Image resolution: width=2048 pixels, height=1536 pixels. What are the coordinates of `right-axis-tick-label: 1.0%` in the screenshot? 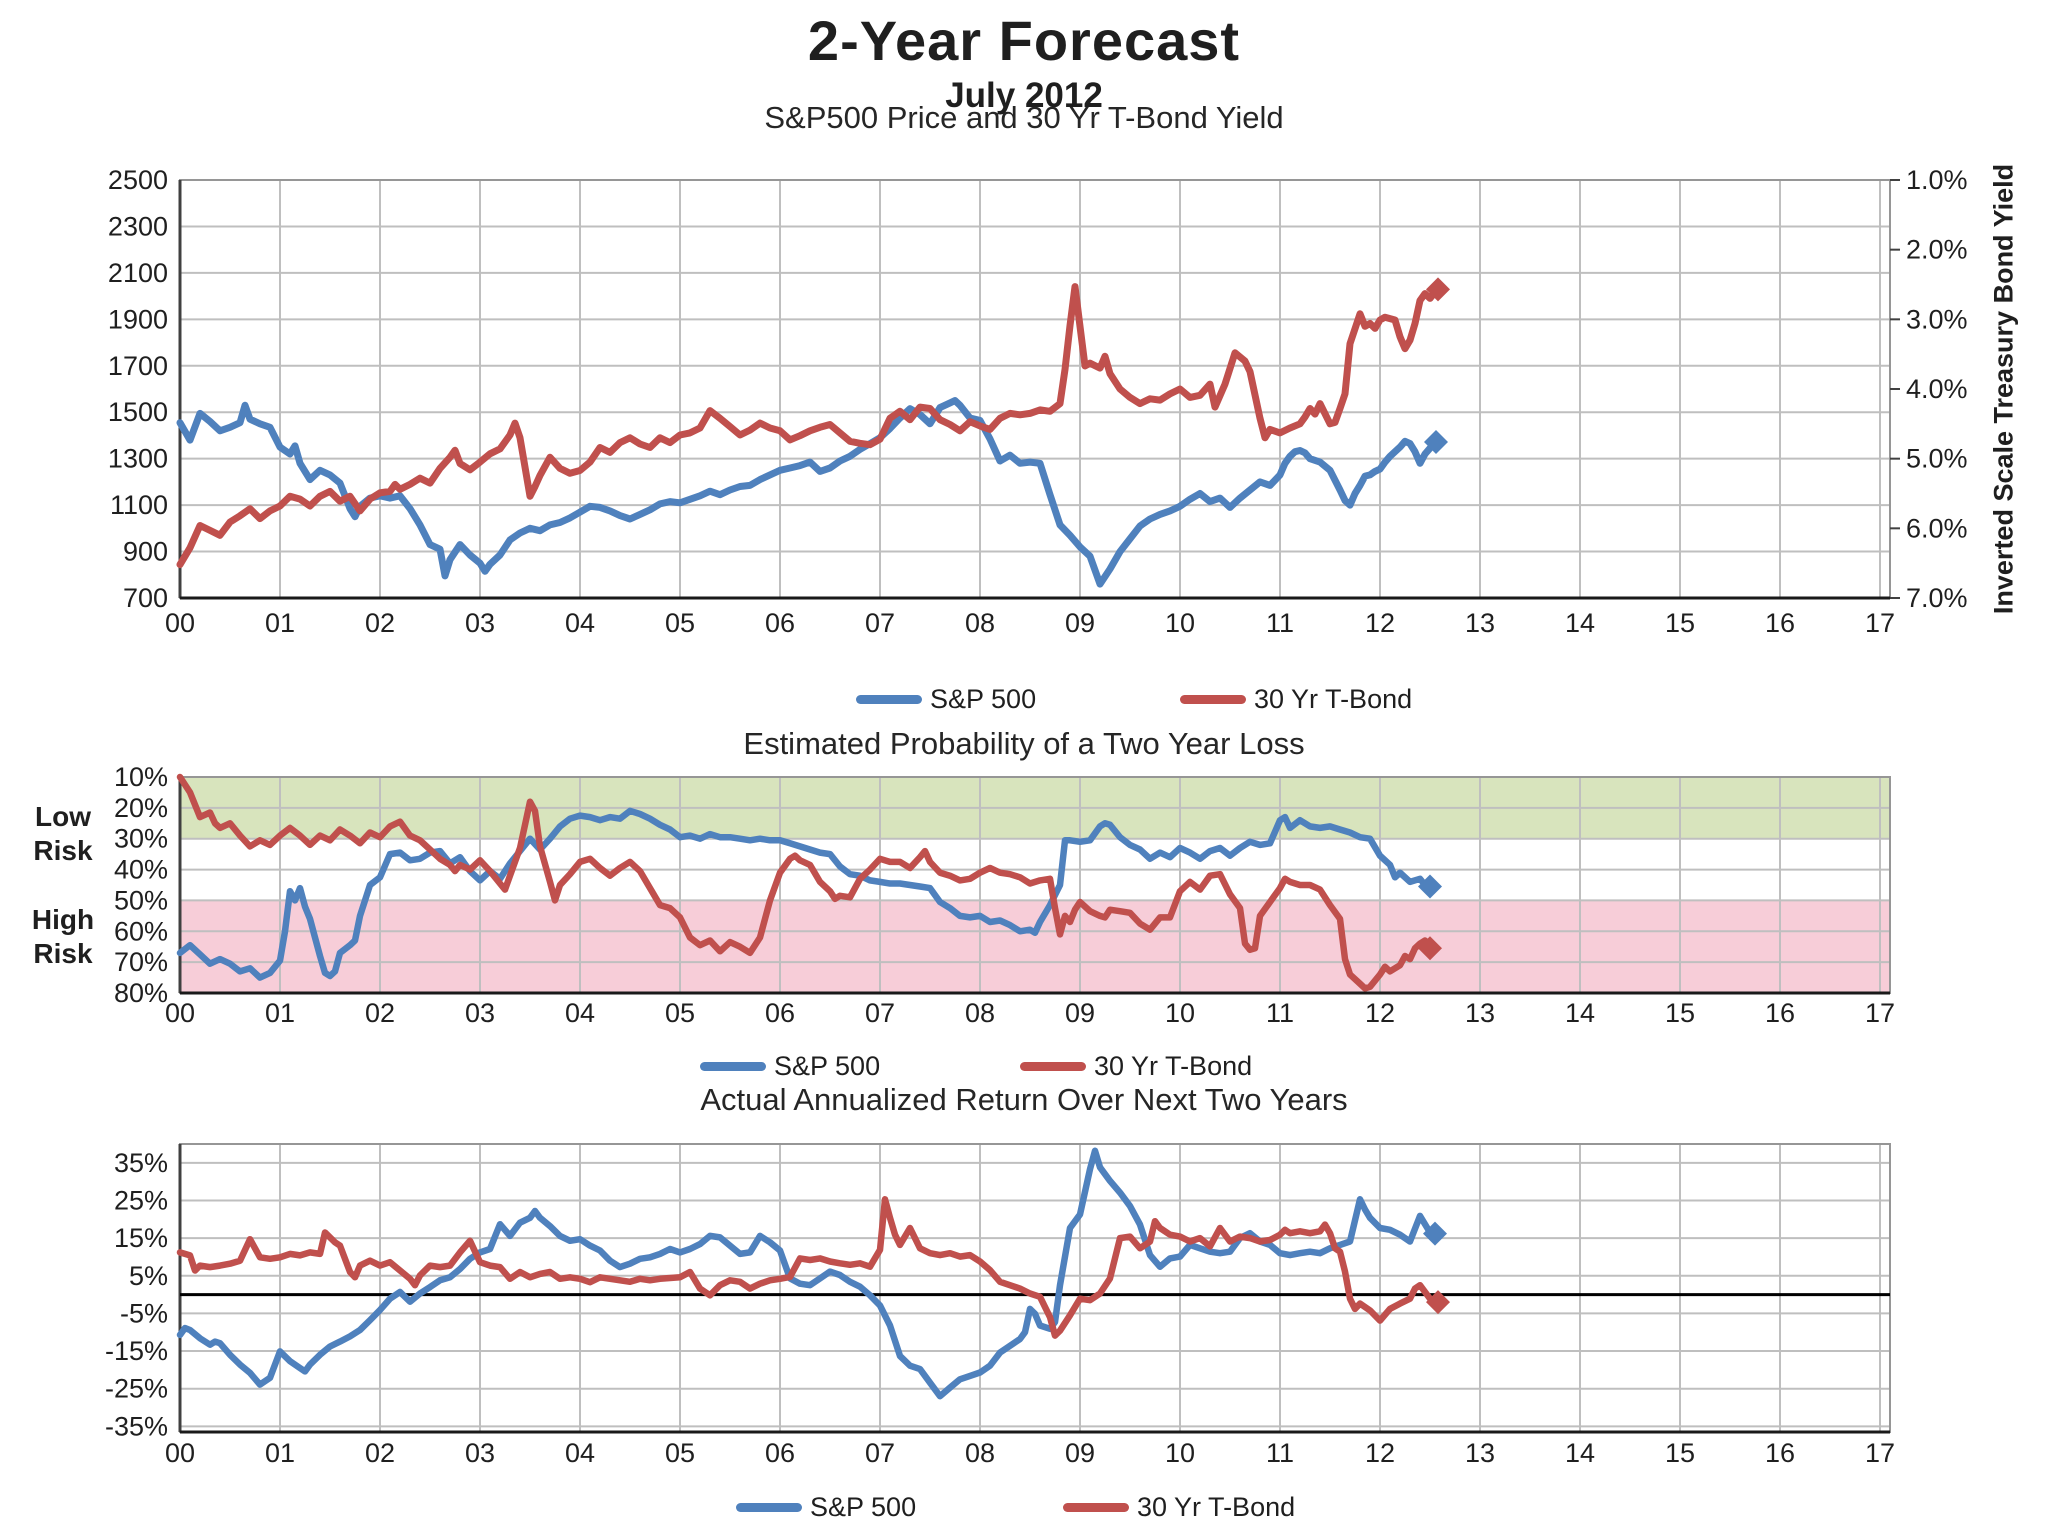 It's located at (1937, 180).